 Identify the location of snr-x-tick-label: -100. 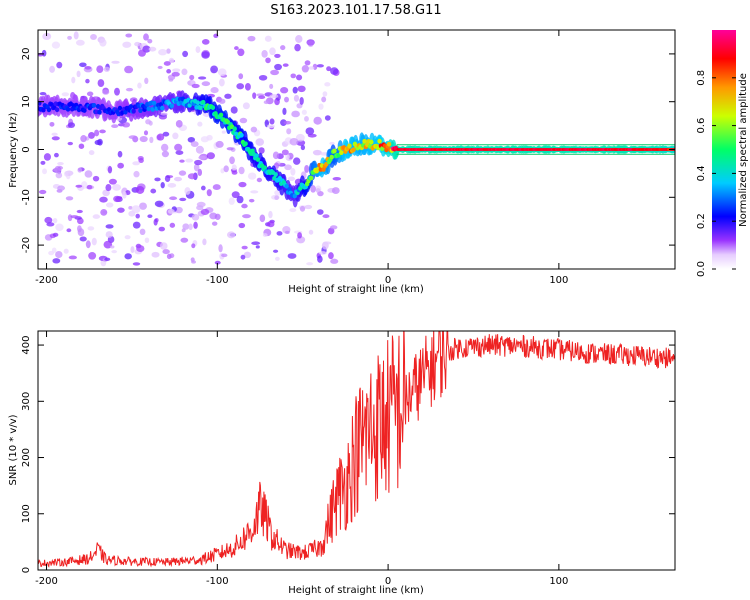
(217, 581).